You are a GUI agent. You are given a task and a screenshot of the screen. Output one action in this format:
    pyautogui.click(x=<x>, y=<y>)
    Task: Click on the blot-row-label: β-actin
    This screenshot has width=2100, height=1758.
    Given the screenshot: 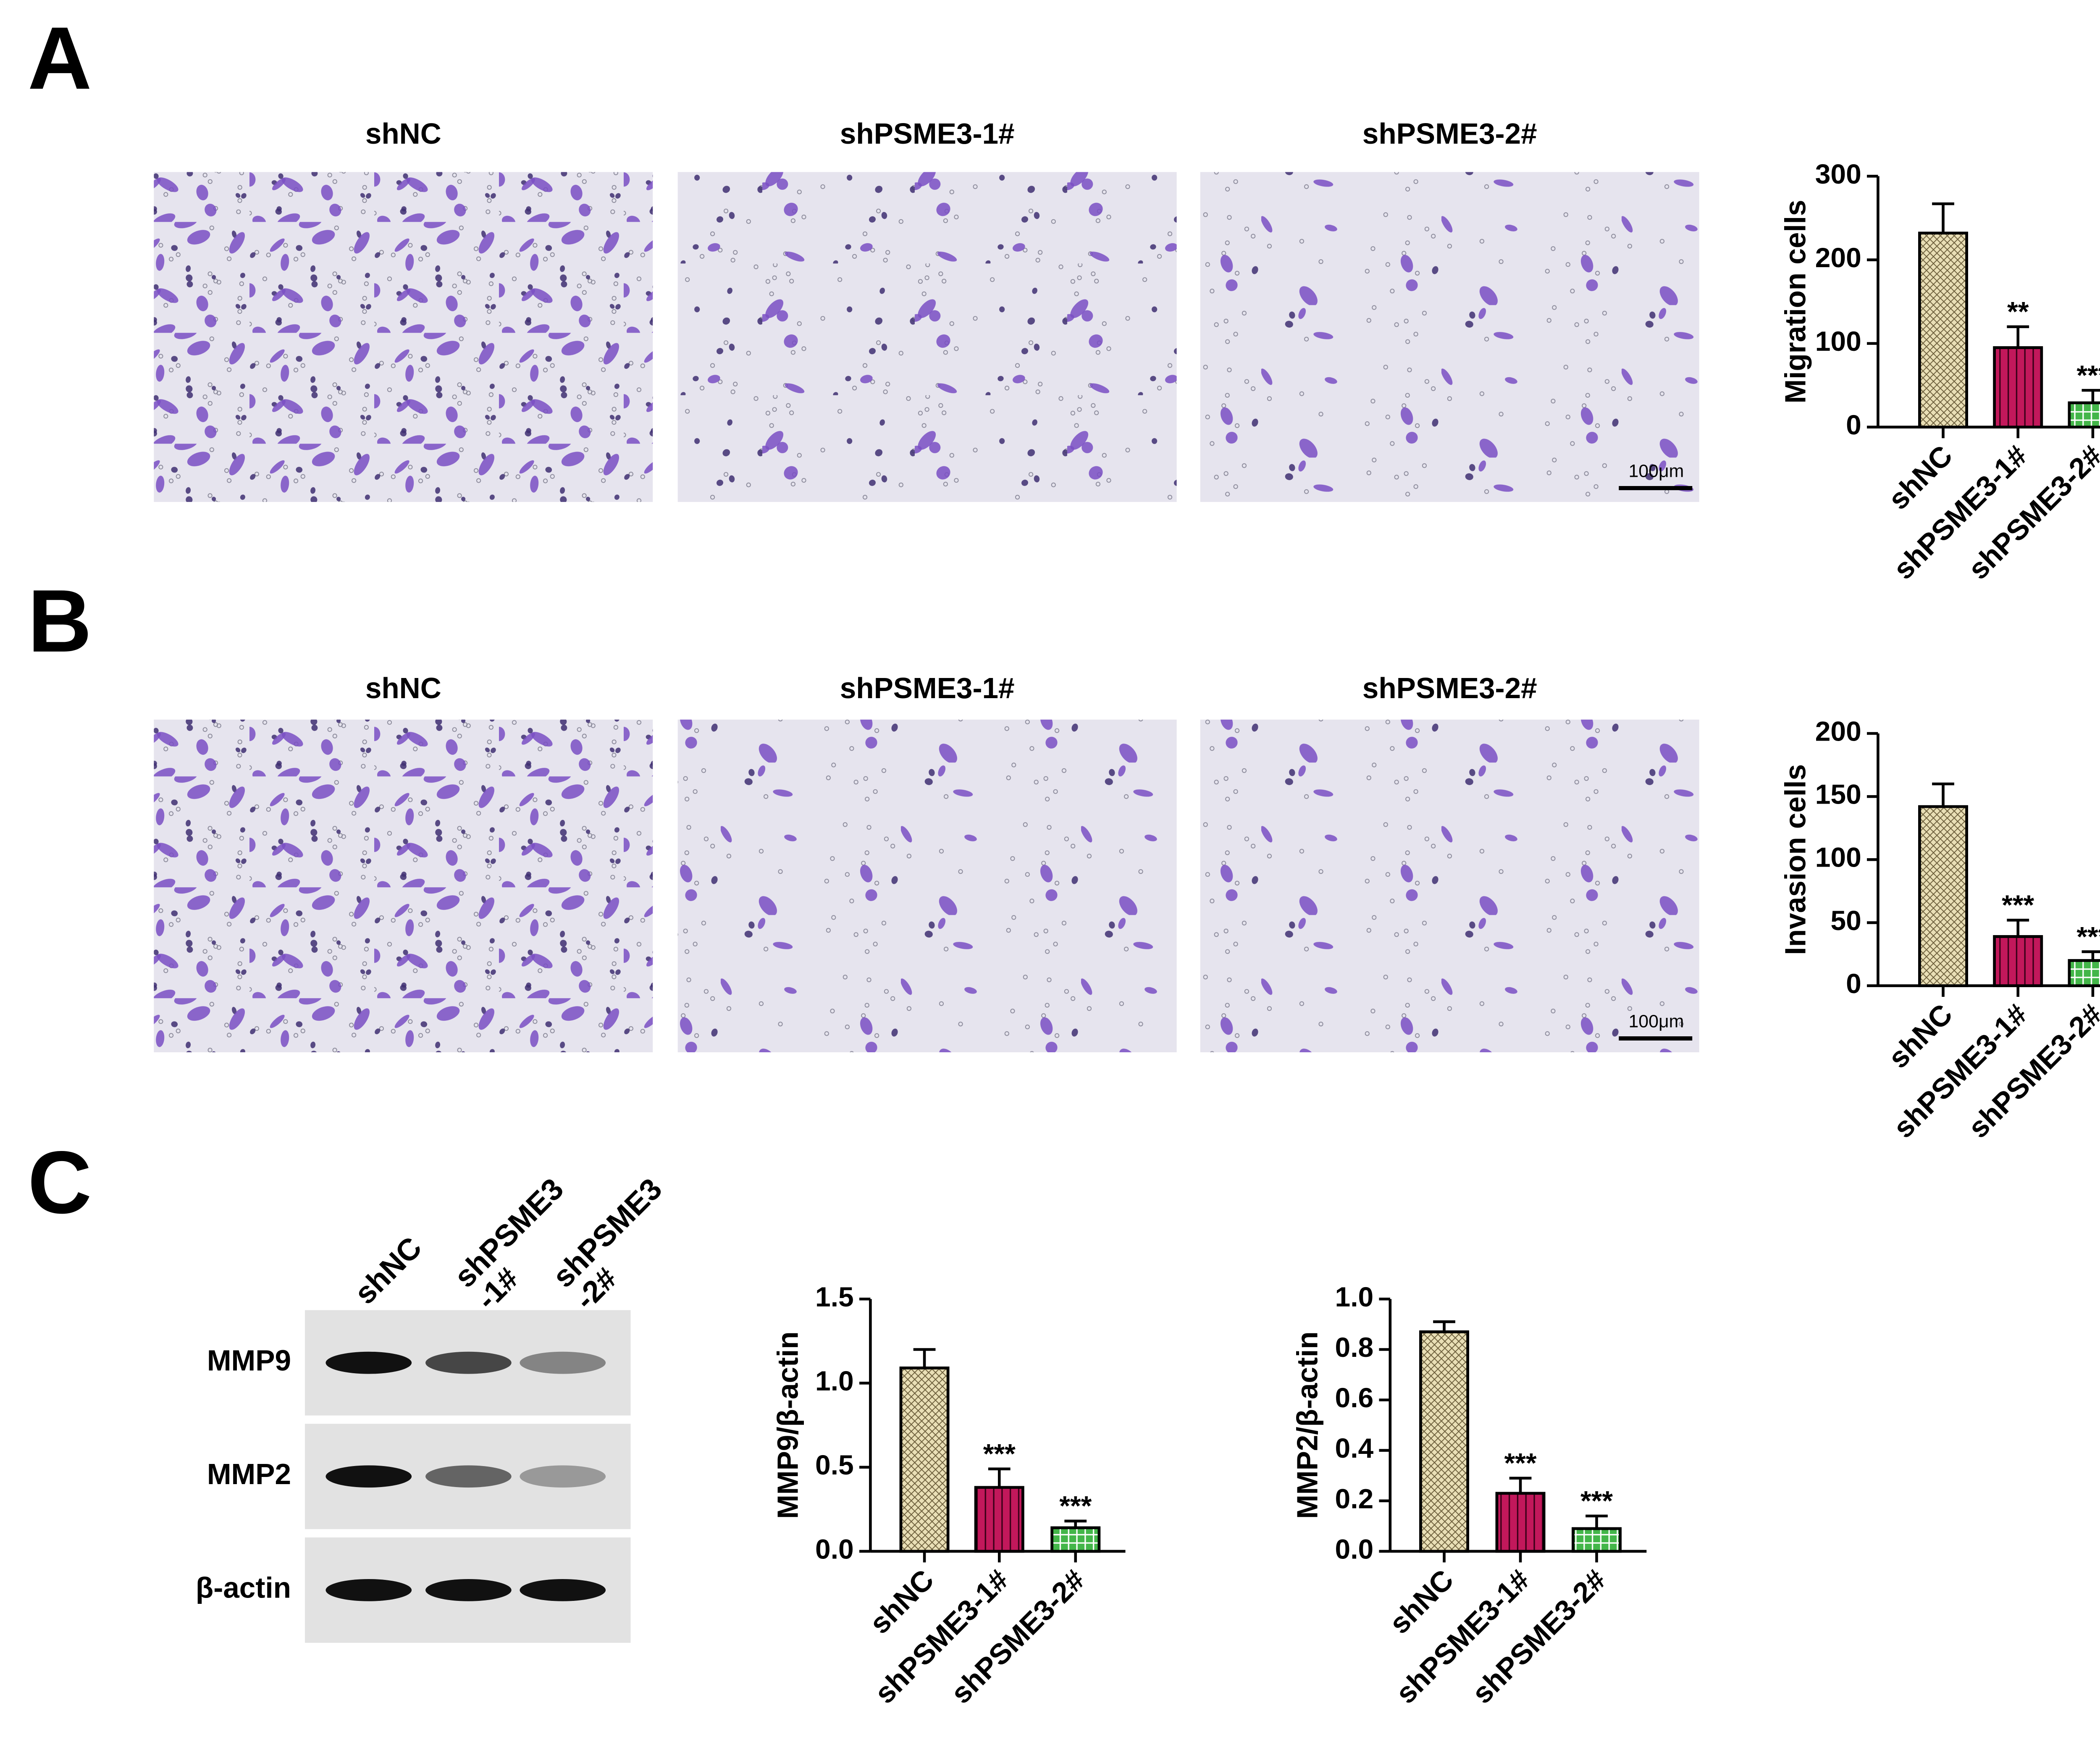 What is the action you would take?
    pyautogui.click(x=243, y=1588)
    